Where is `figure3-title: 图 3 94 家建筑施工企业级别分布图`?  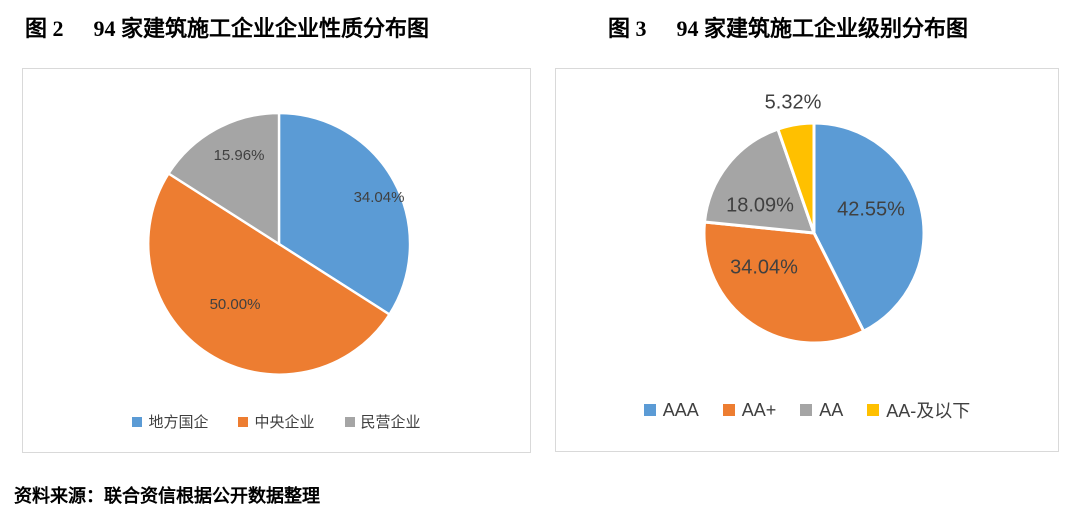 figure3-title: 图 3 94 家建筑施工企业级别分布图 is located at coordinates (788, 27).